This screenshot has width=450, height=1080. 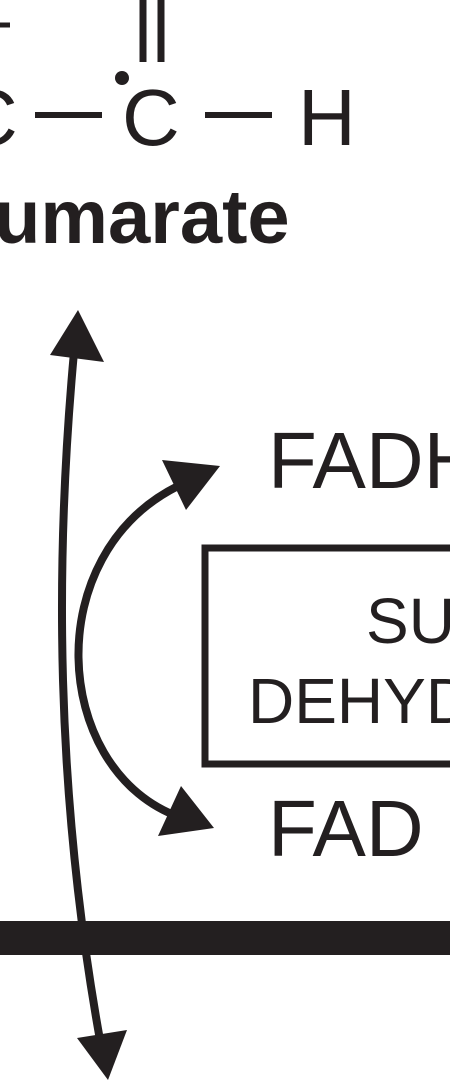 What do you see at coordinates (191, 485) in the screenshot?
I see `arrowhead-to-fadh` at bounding box center [191, 485].